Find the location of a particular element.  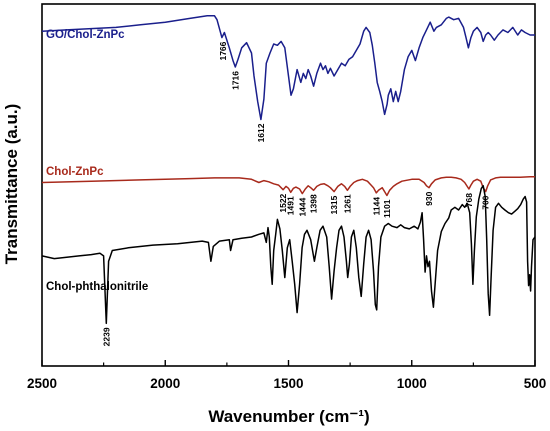

peak-label: 1612 is located at coordinates (261, 132).